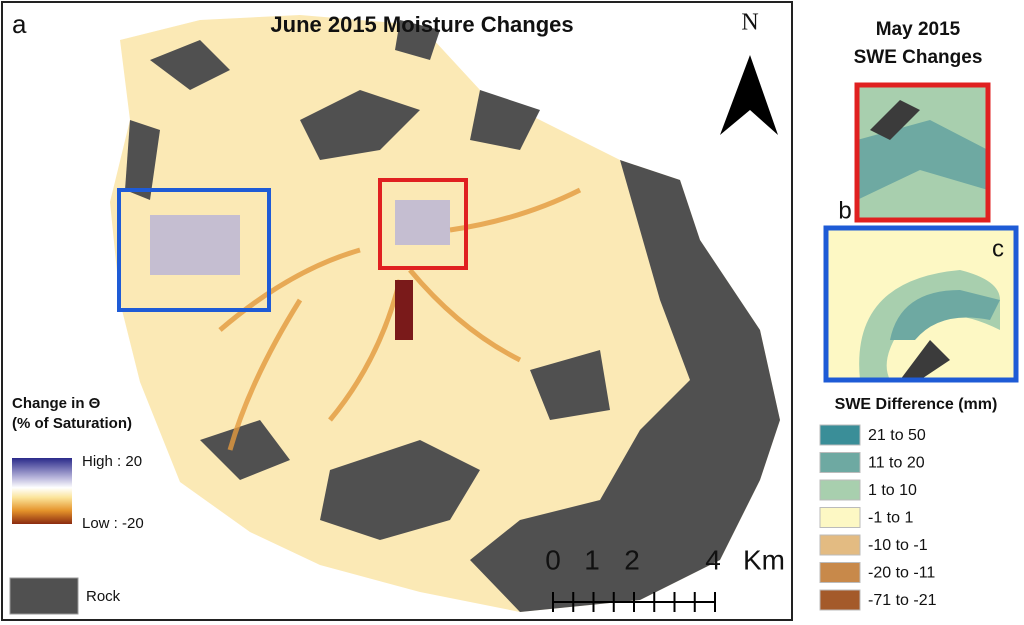 Image resolution: width=1024 pixels, height=625 pixels. Describe the element at coordinates (918, 29) in the screenshot. I see `inset-title: May 2015` at that location.